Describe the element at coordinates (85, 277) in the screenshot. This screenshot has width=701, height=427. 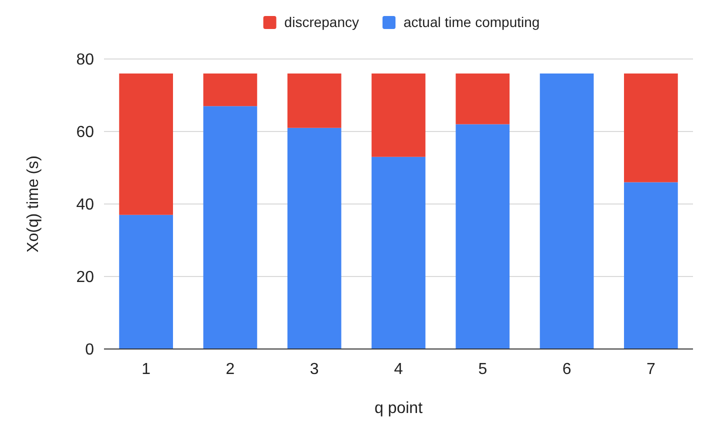
I see `y-tick-label: 20` at that location.